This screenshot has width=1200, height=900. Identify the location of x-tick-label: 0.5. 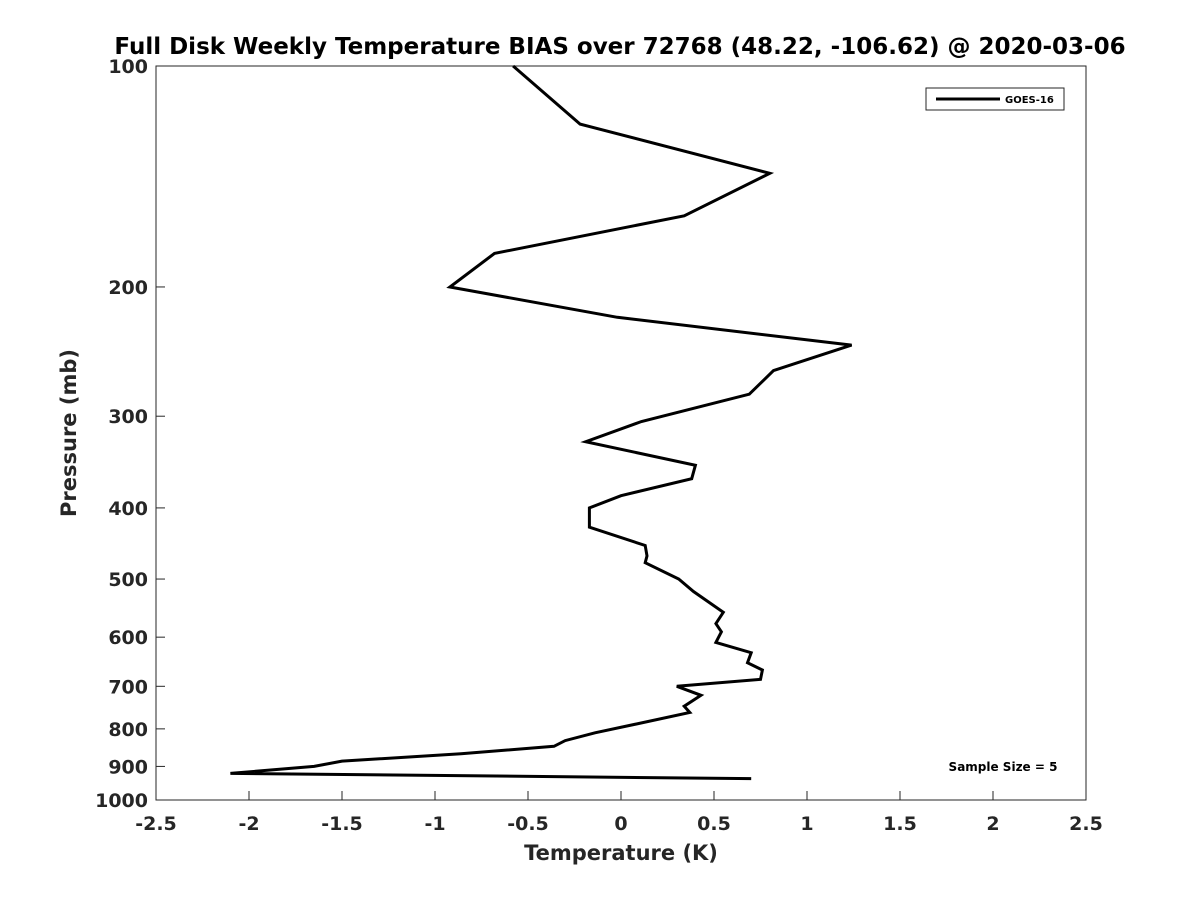
(714, 824).